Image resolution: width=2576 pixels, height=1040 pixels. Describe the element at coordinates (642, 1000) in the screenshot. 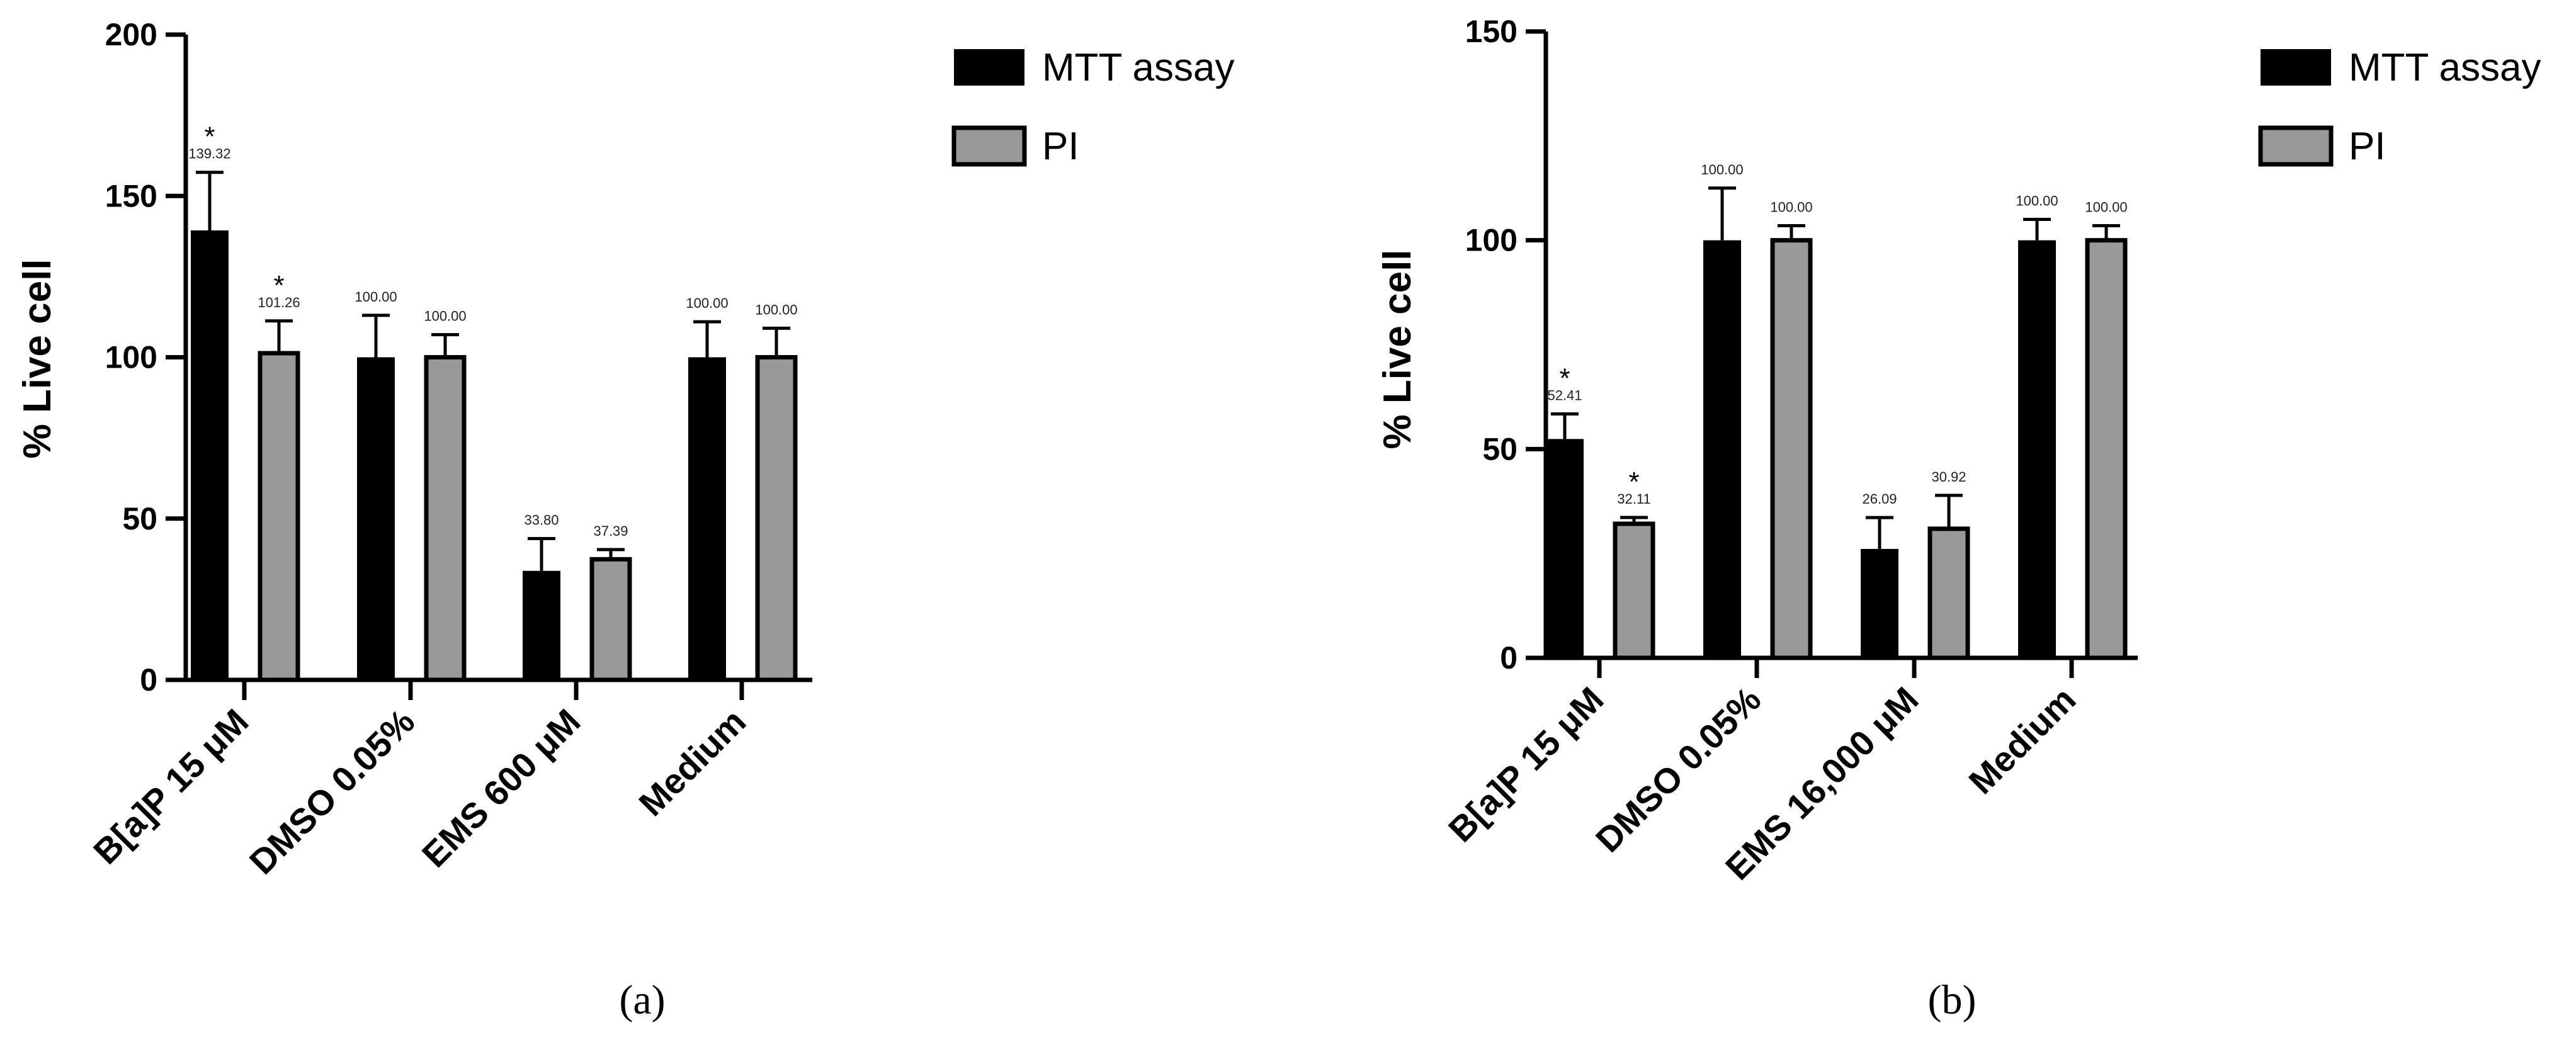

I see `panel-label: (a)` at that location.